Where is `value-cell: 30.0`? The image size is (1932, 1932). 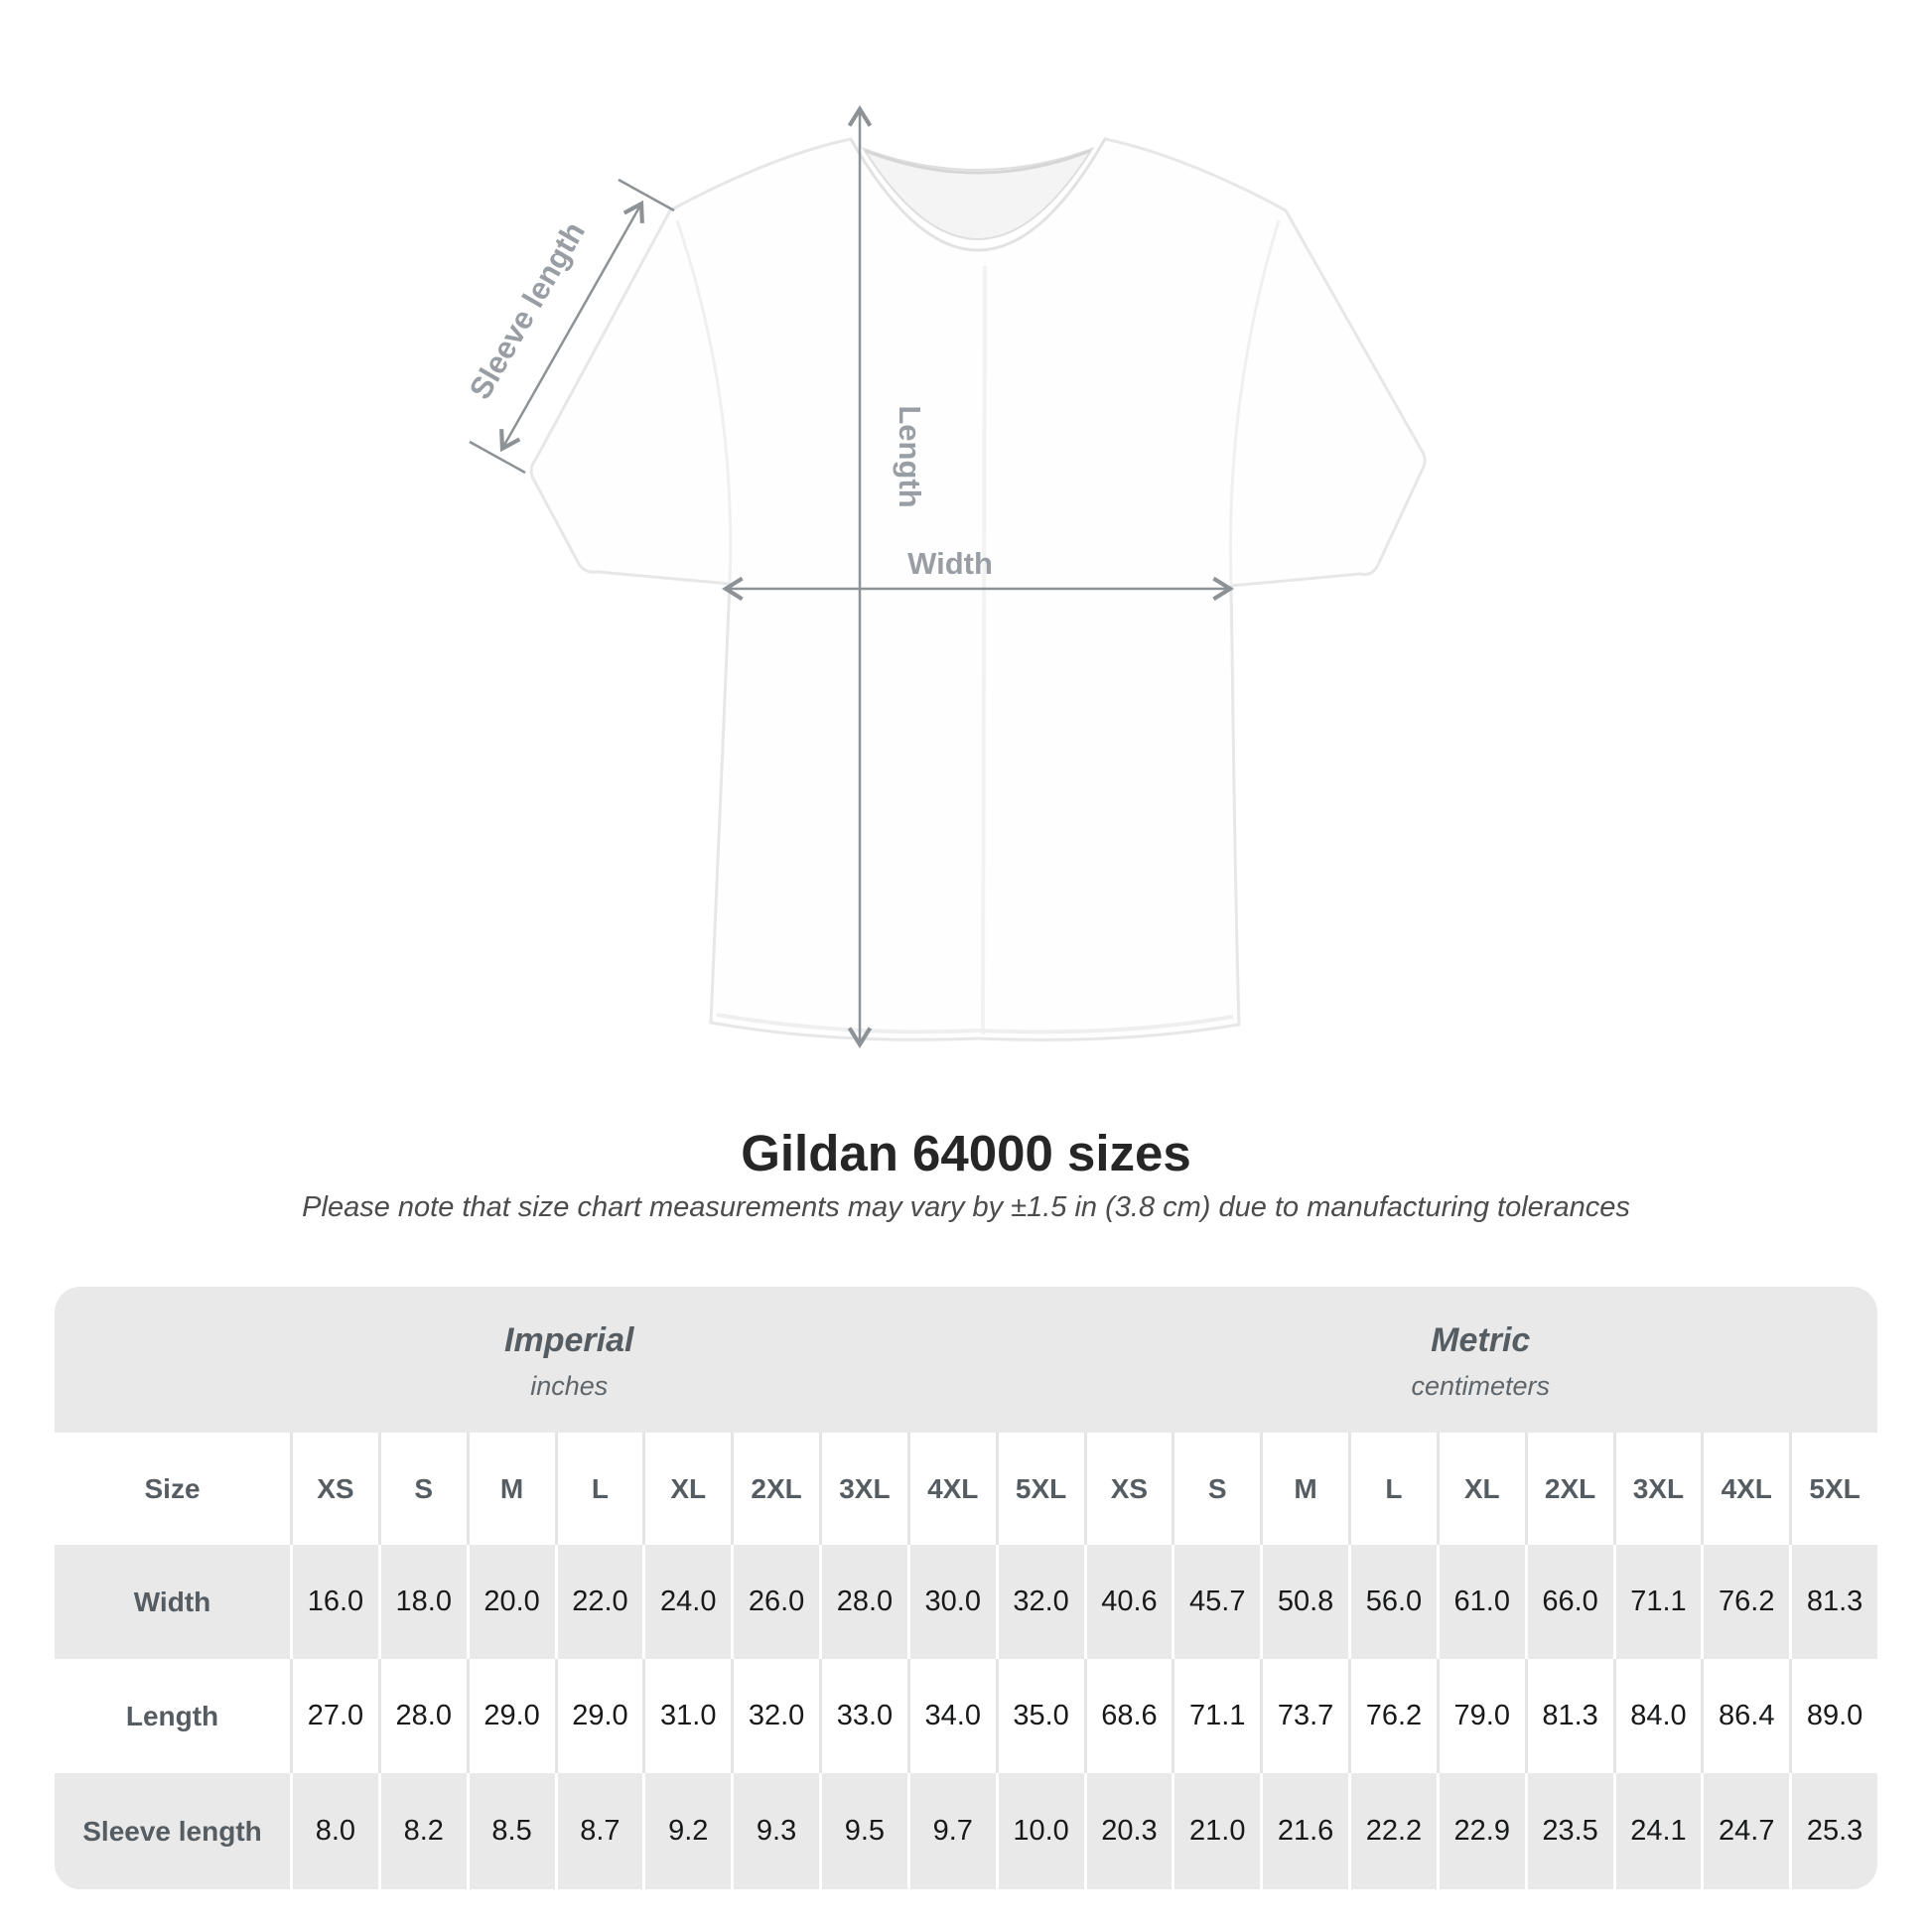 value-cell: 30.0 is located at coordinates (951, 1602).